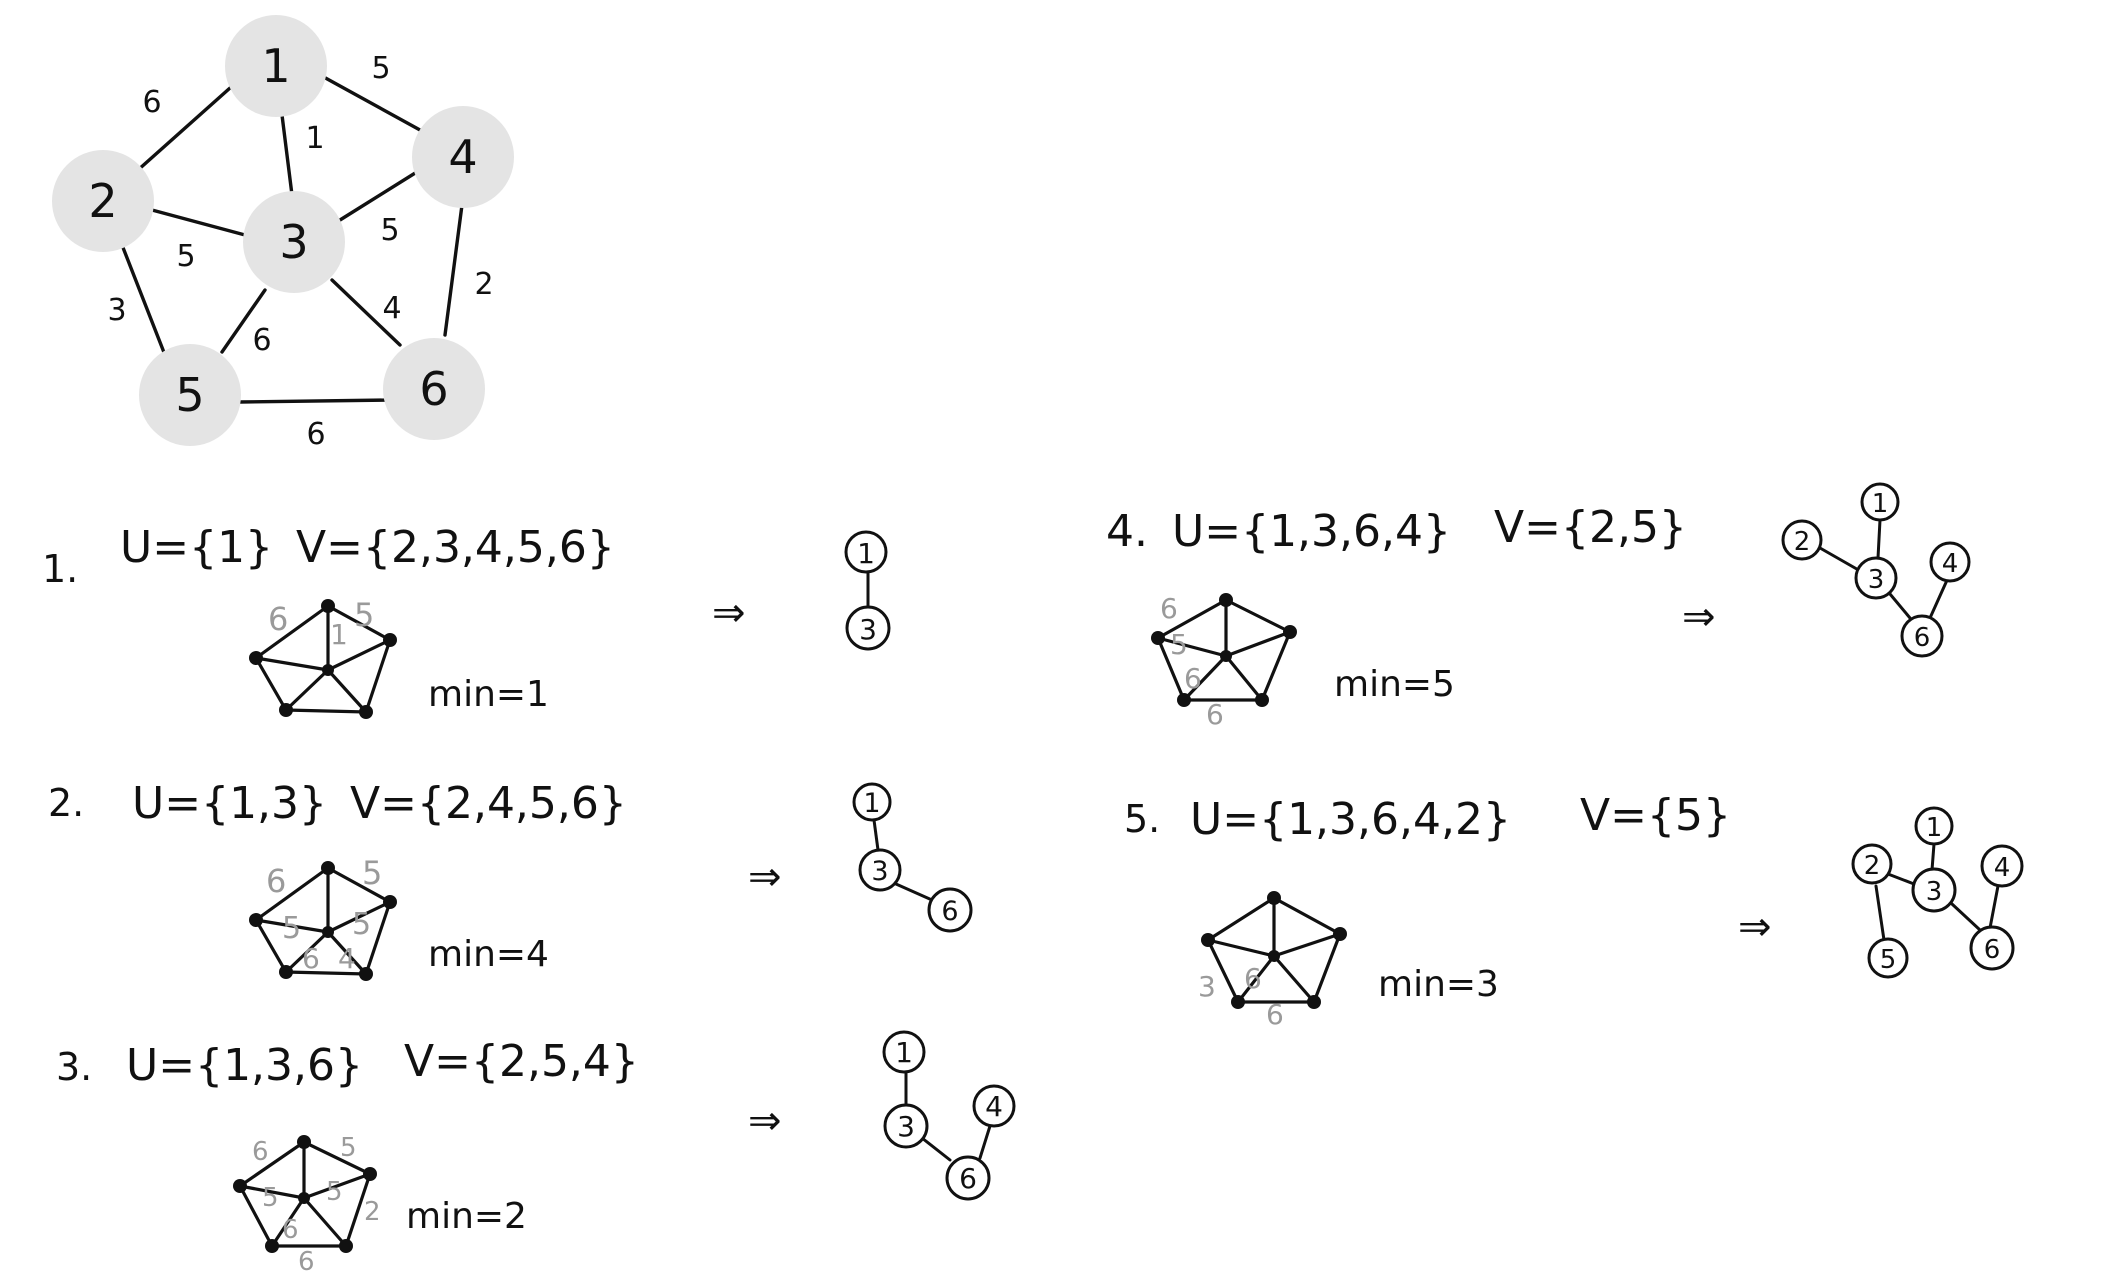 This screenshot has width=2110, height=1277. Describe the element at coordinates (364, 615) in the screenshot. I see `step-1-weight-1: 5` at that location.